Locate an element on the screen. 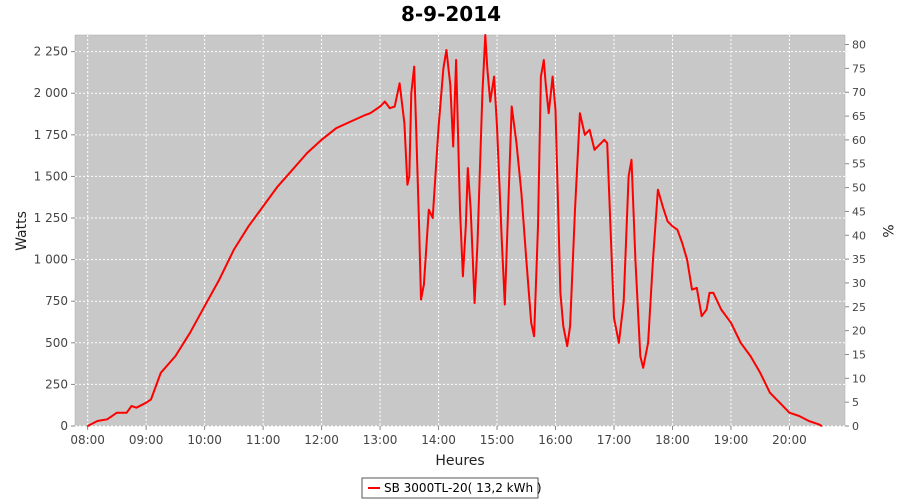 The width and height of the screenshot is (900, 500). y2-tick-label: 5 is located at coordinates (855, 402).